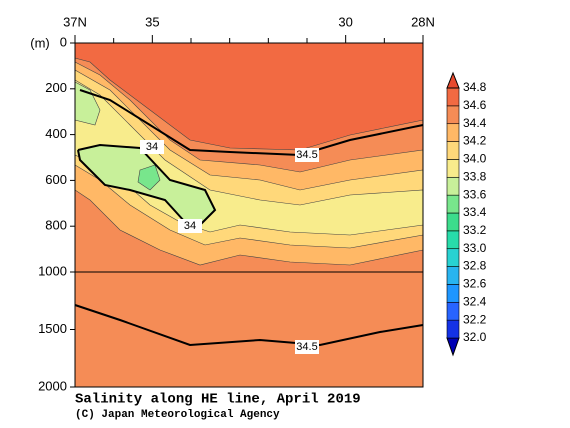 The width and height of the screenshot is (570, 428). What do you see at coordinates (423, 21) in the screenshot?
I see `x-tick-label: 28N` at bounding box center [423, 21].